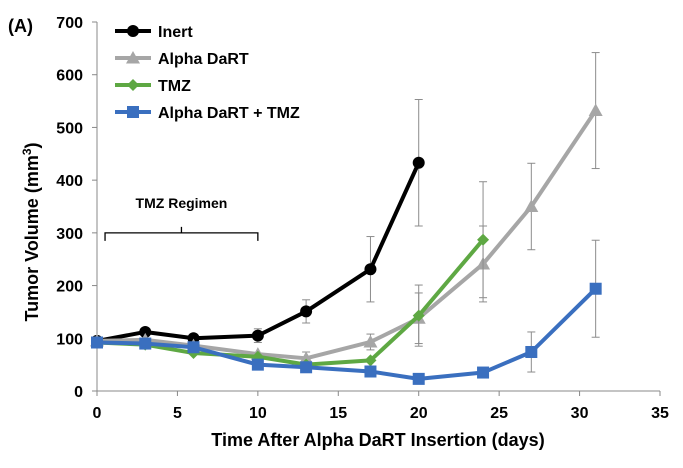 The image size is (683, 468). What do you see at coordinates (346, 333) in the screenshot?
I see `series-line` at bounding box center [346, 333].